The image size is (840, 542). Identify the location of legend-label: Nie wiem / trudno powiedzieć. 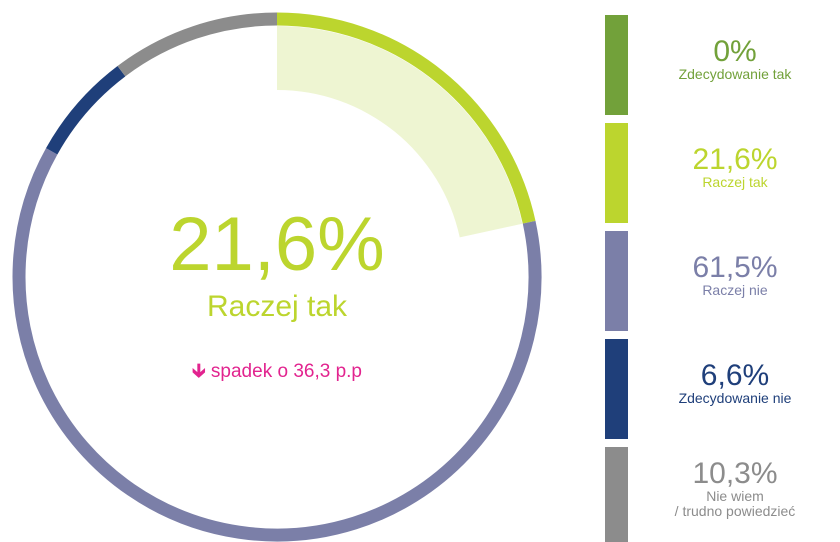
(735, 503).